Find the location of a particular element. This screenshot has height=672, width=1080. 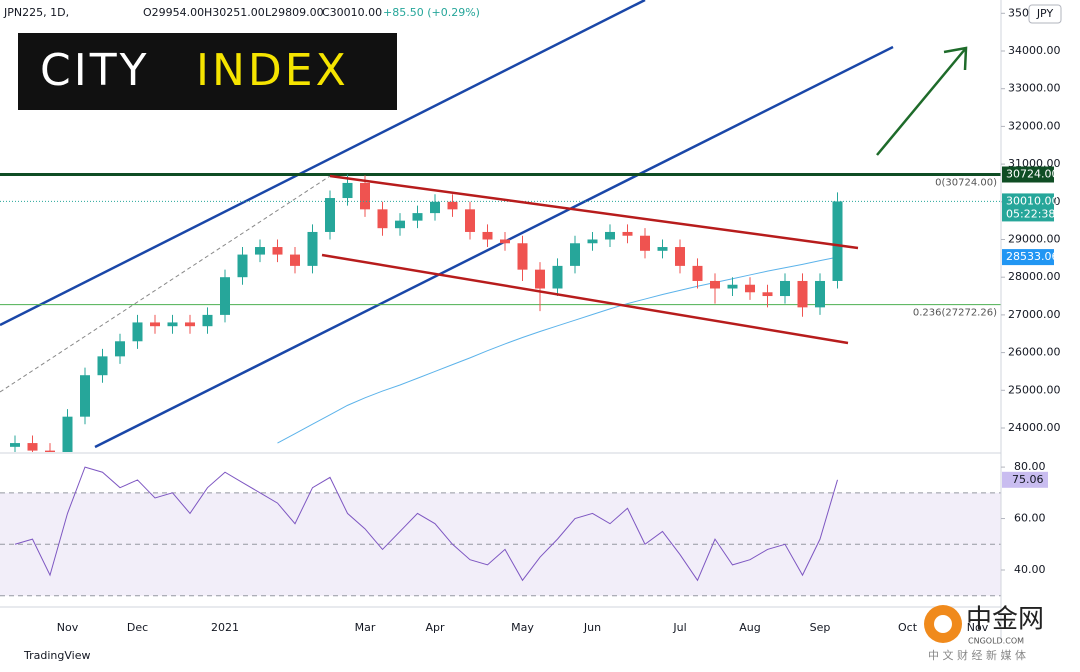

watermark-tagline: 中 文 财 经 新 媒 体 is located at coordinates (977, 655).